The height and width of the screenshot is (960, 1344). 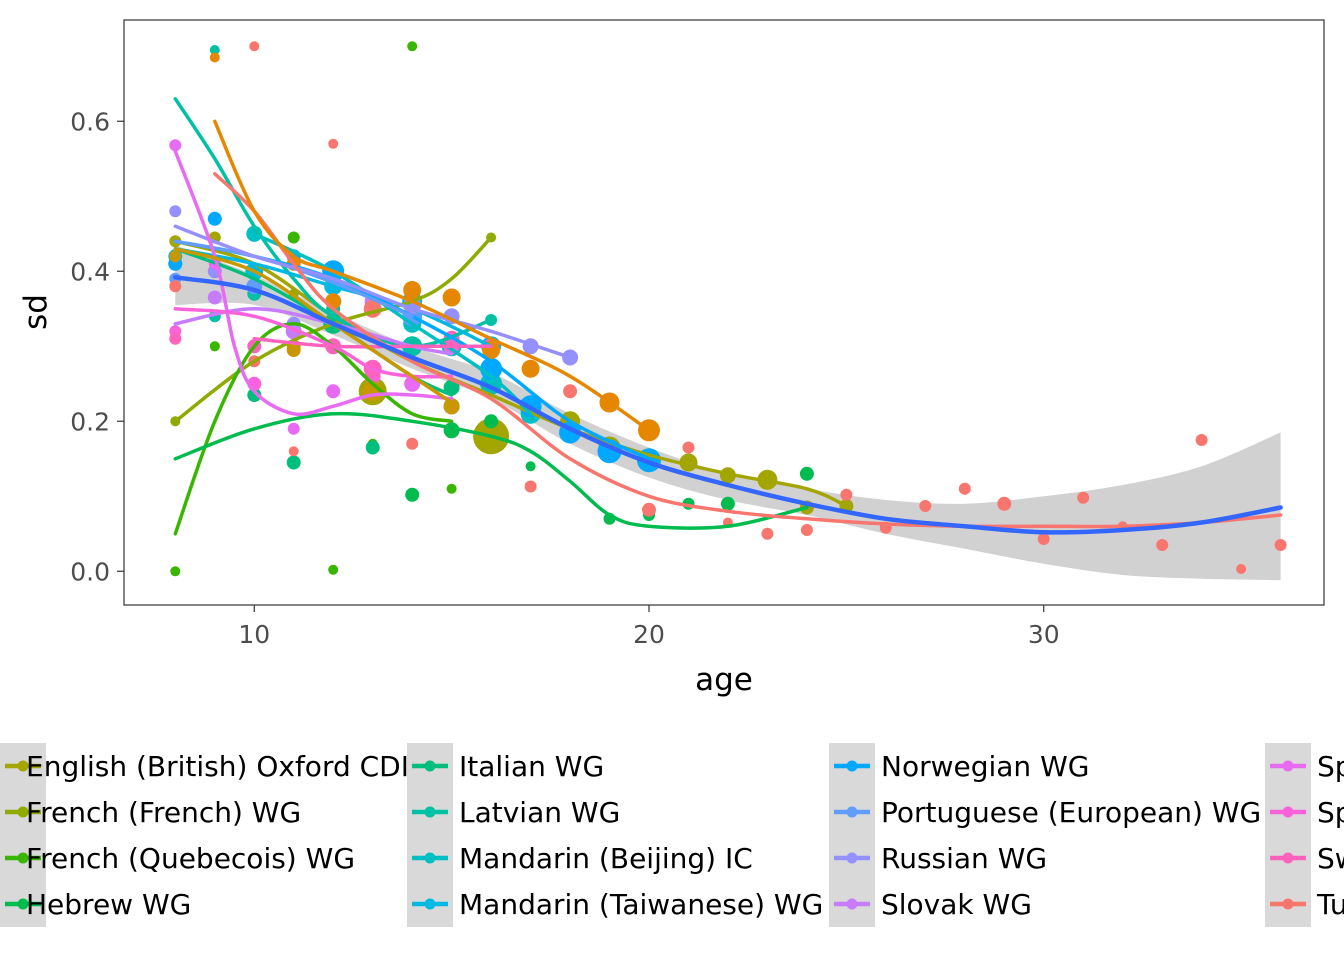 What do you see at coordinates (190, 858) in the screenshot?
I see `legend-label: French (Quebecois) WG` at bounding box center [190, 858].